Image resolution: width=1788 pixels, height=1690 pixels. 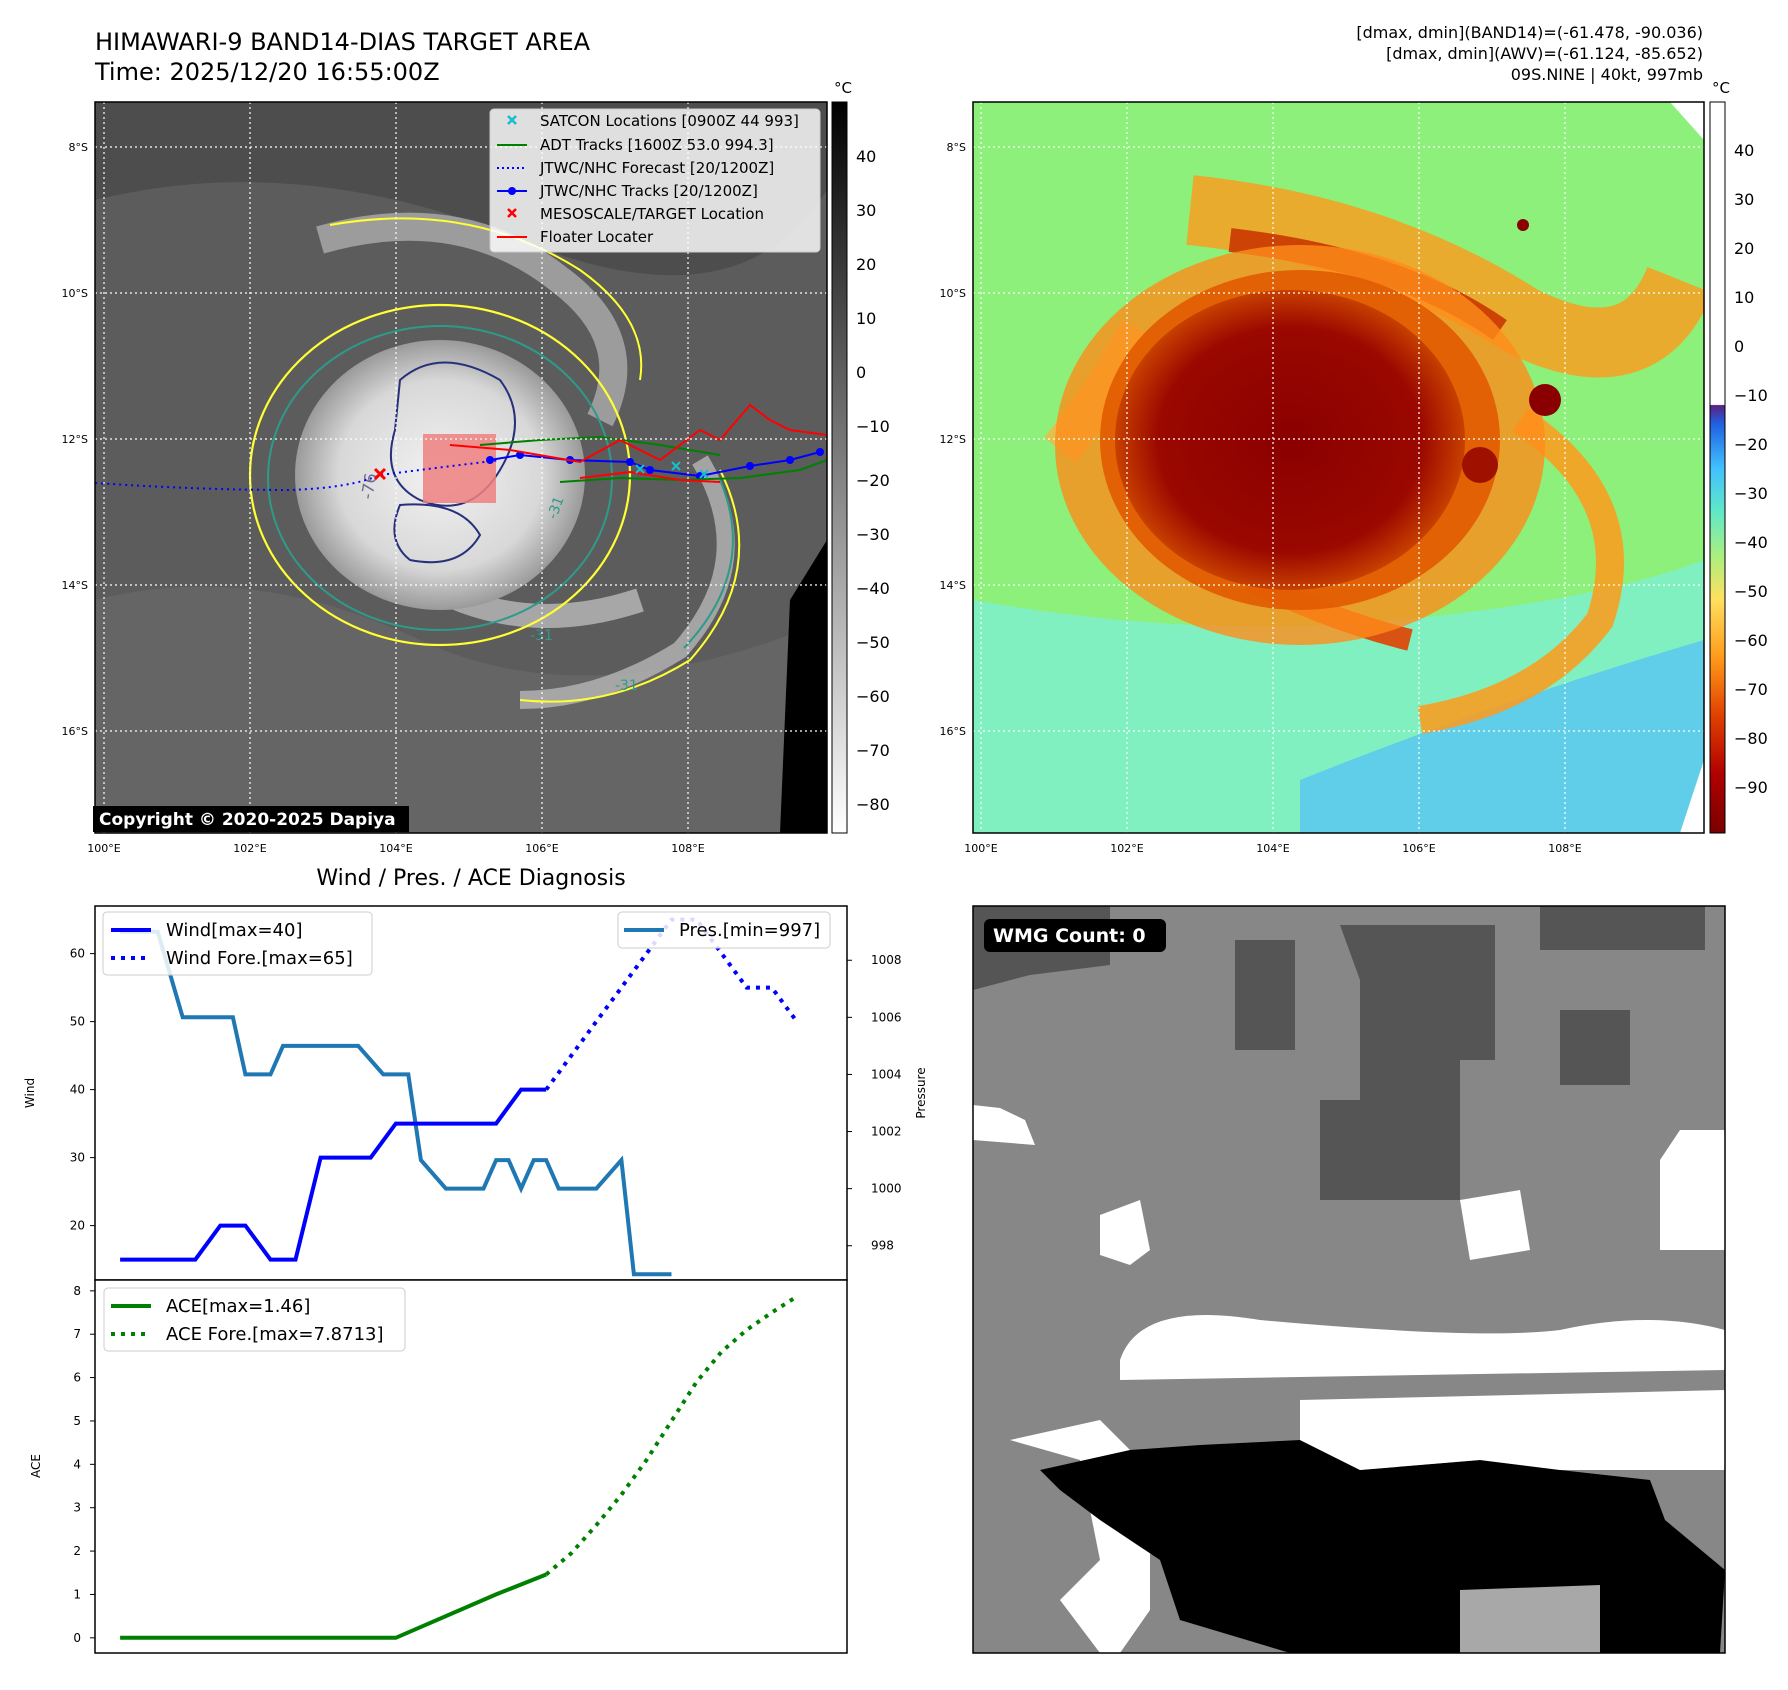 I want to click on contour-navy, so click(x=452, y=434).